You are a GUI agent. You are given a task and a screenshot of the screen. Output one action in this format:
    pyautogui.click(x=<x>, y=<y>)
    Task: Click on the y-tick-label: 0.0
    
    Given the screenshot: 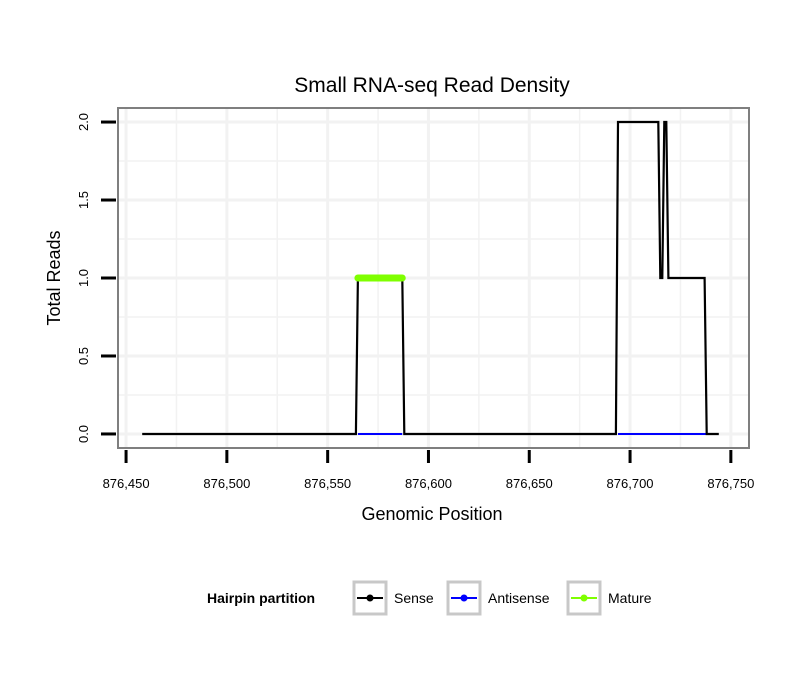 What is the action you would take?
    pyautogui.click(x=83, y=434)
    